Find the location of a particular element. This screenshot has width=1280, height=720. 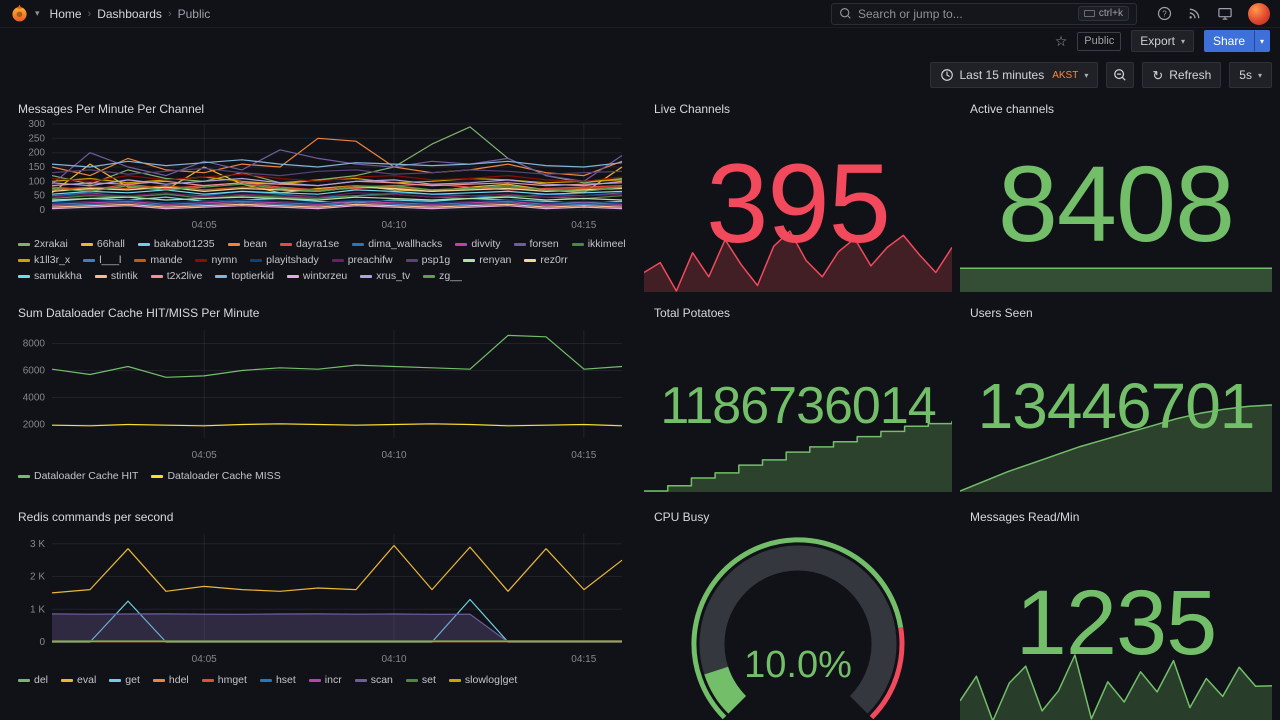

breadcrumb-home: Home is located at coordinates (65, 13).